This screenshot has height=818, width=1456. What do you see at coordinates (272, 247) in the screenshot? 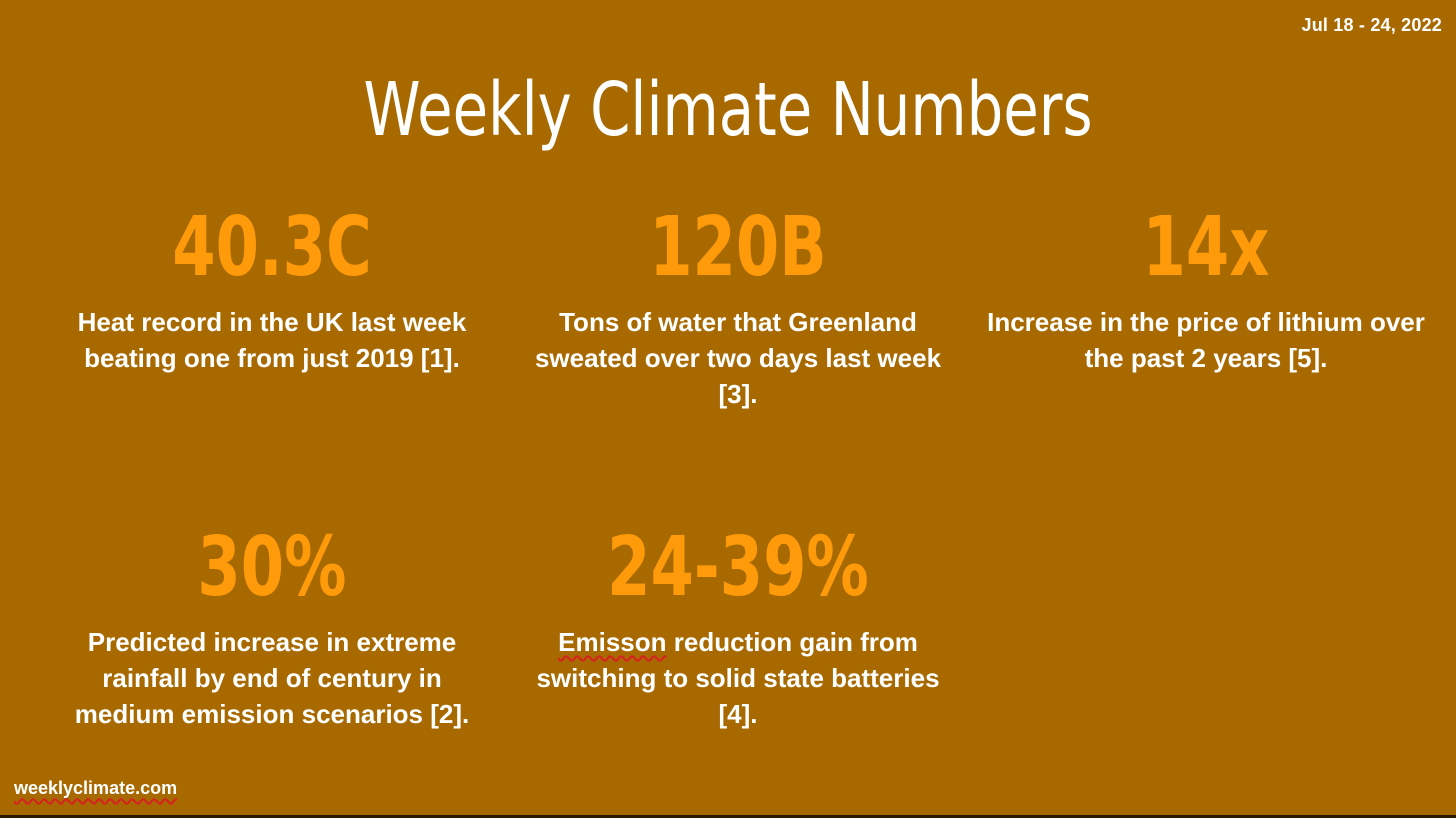
I see `stat-value: 40.3C` at bounding box center [272, 247].